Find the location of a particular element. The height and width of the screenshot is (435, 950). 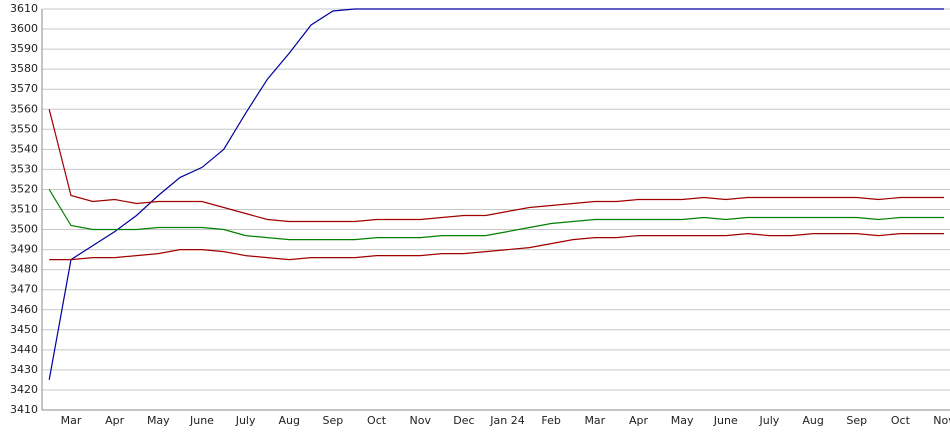

y-tick-label: 3420 is located at coordinates (24, 389).